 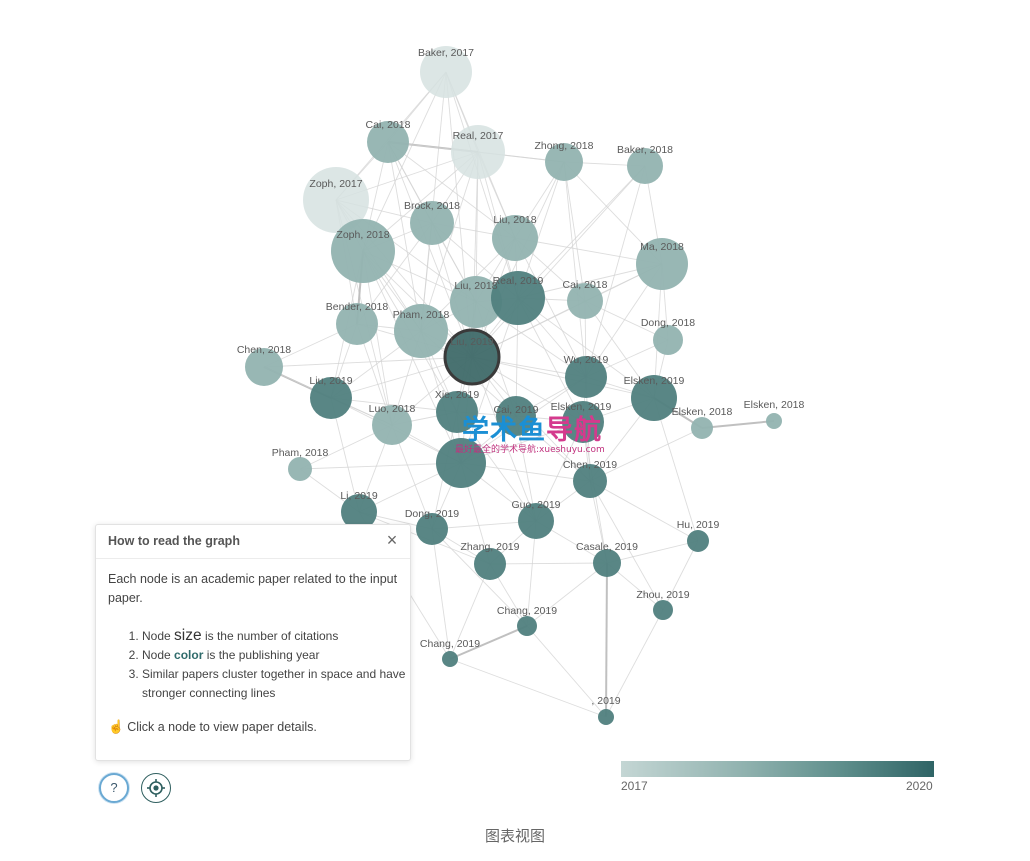 I want to click on paper-node-label: Baker, 2017, so click(x=446, y=53).